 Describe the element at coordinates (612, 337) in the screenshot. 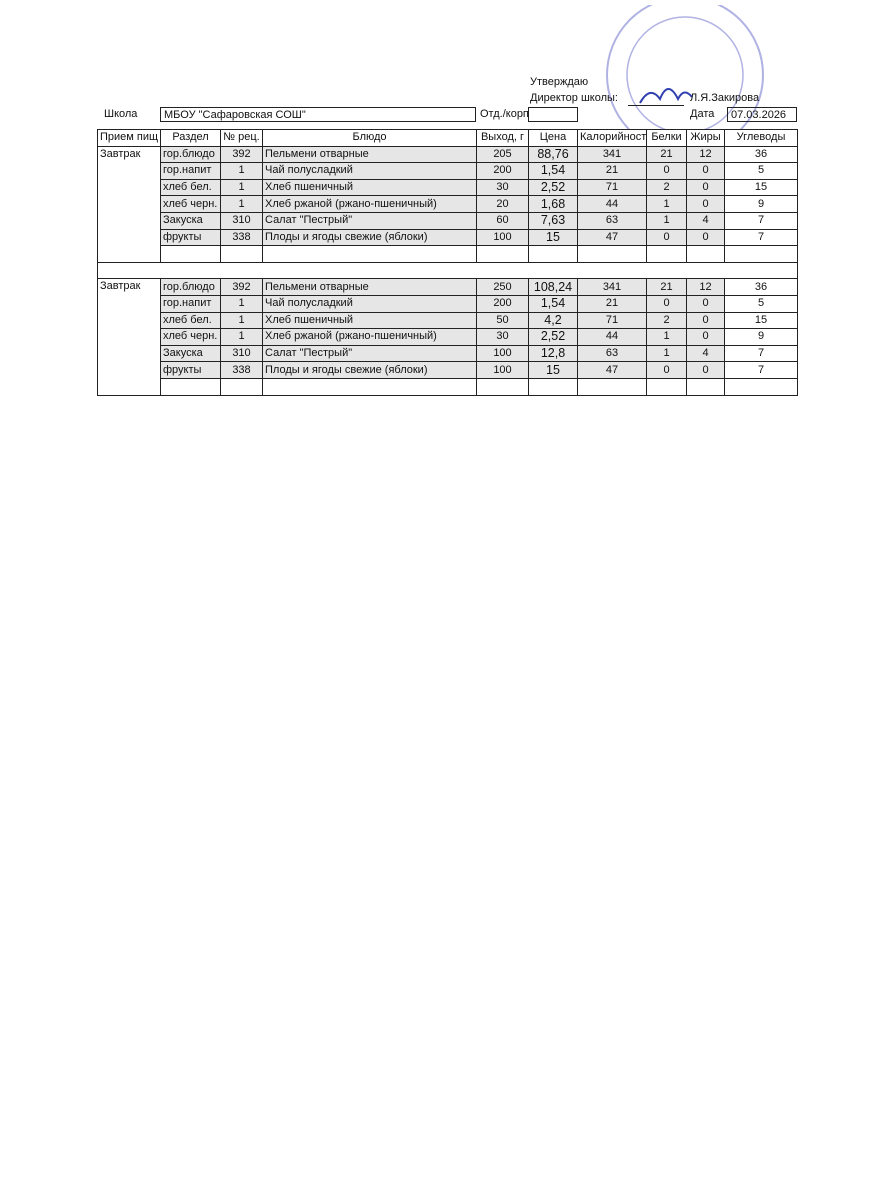

I see `cell: 44` at that location.